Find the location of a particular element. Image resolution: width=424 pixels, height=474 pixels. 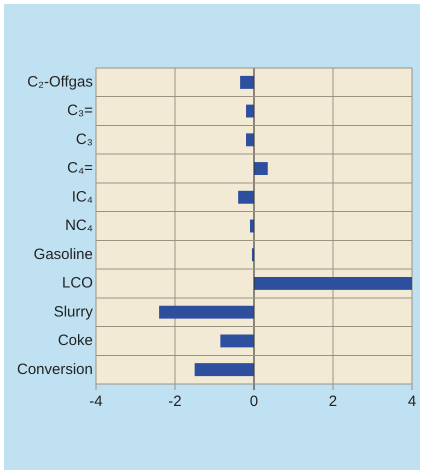

y-tick-label: Coke is located at coordinates (75, 341).